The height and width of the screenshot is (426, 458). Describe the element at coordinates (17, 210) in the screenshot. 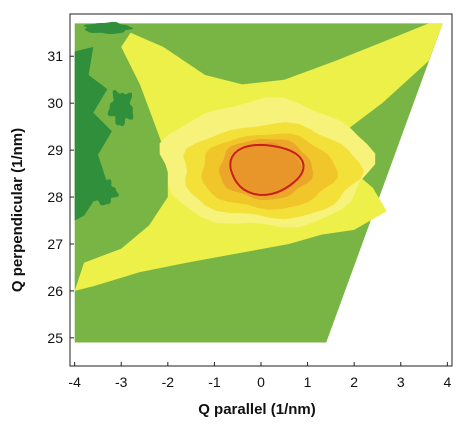

I see `y-axis-title: Q perpendicular (1/nm)` at that location.